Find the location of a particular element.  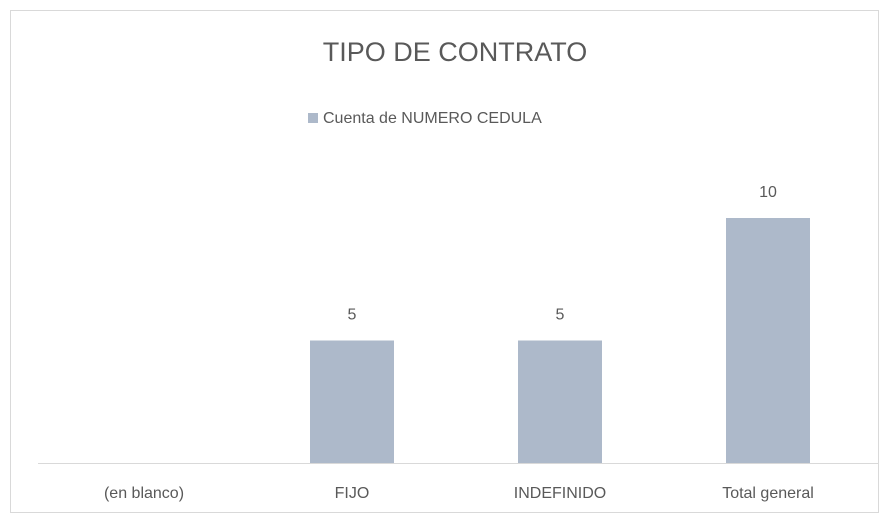

x-tick-label: FIJO is located at coordinates (352, 493).